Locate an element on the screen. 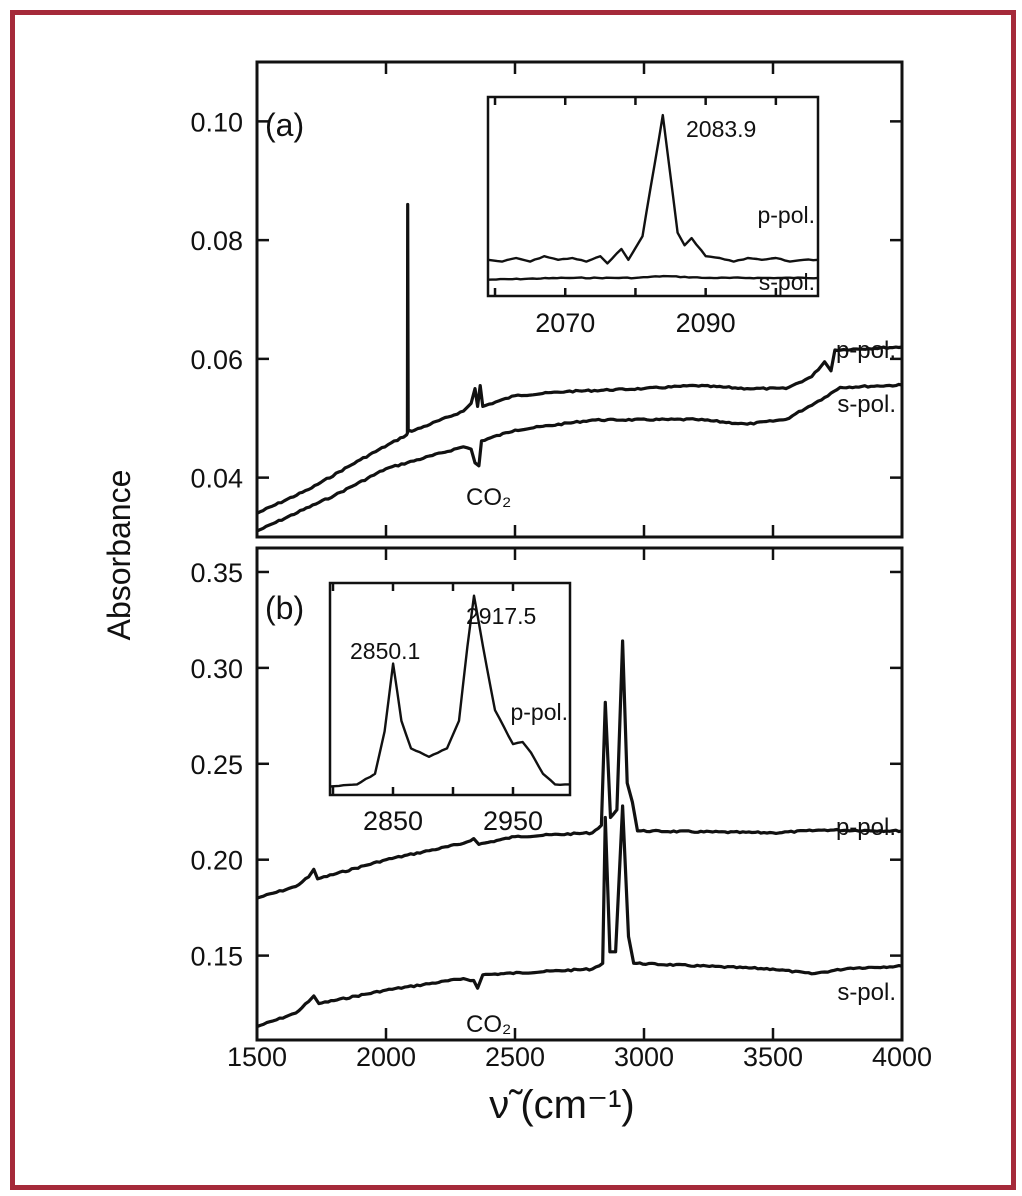  inset-b-x-tick-label: 2950 is located at coordinates (513, 821).